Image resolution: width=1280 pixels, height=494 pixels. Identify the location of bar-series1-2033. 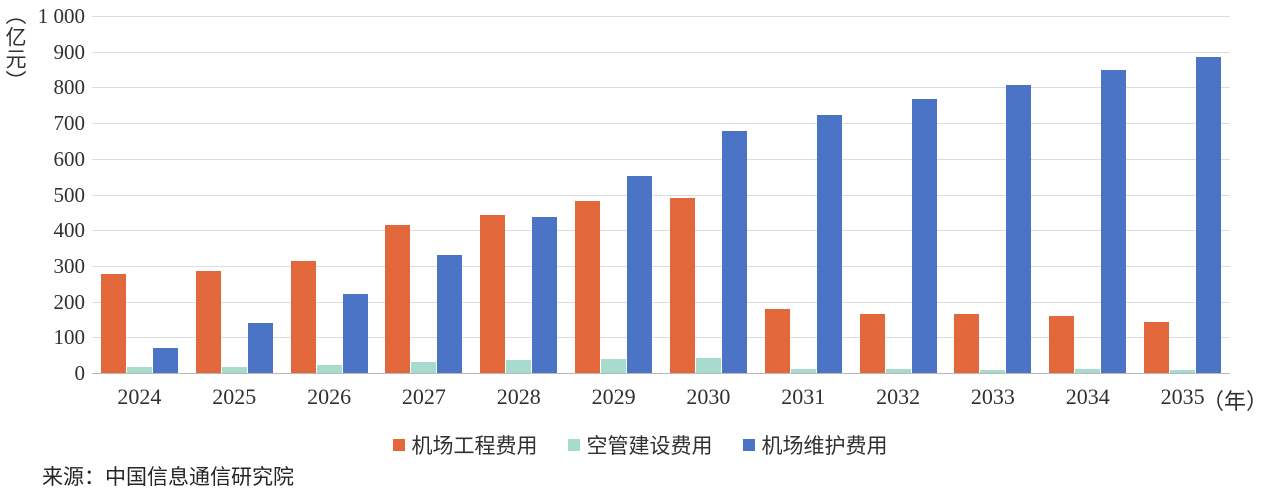
(993, 371).